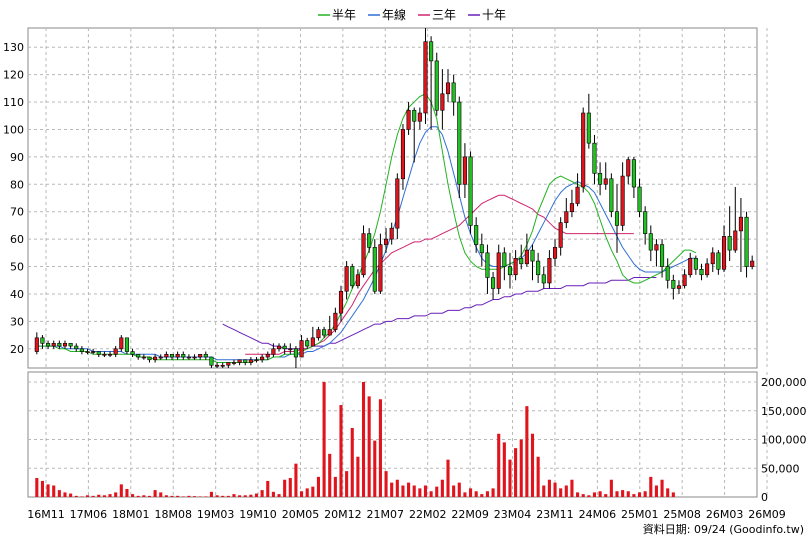  What do you see at coordinates (513, 514) in the screenshot?
I see `x-tick-label: 23M04` at bounding box center [513, 514].